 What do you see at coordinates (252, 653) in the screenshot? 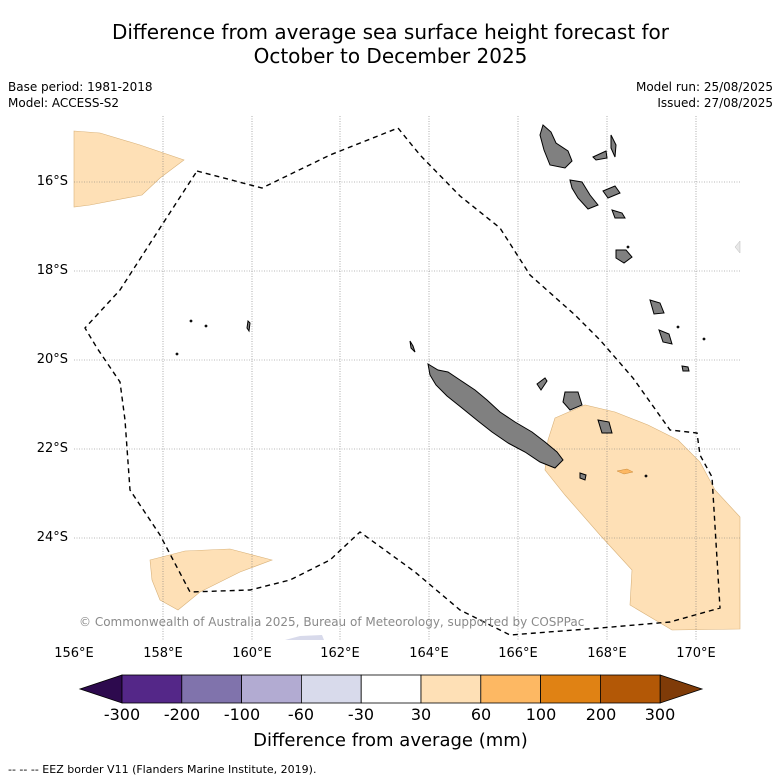
I see `lon-tick-160e: 160°E` at bounding box center [252, 653].